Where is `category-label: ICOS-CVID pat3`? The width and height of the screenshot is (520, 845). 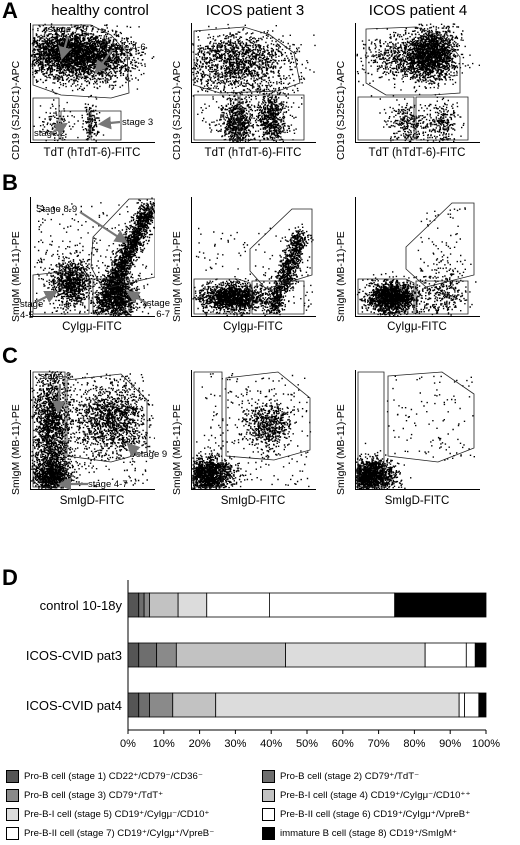 category-label: ICOS-CVID pat3 is located at coordinates (74, 655).